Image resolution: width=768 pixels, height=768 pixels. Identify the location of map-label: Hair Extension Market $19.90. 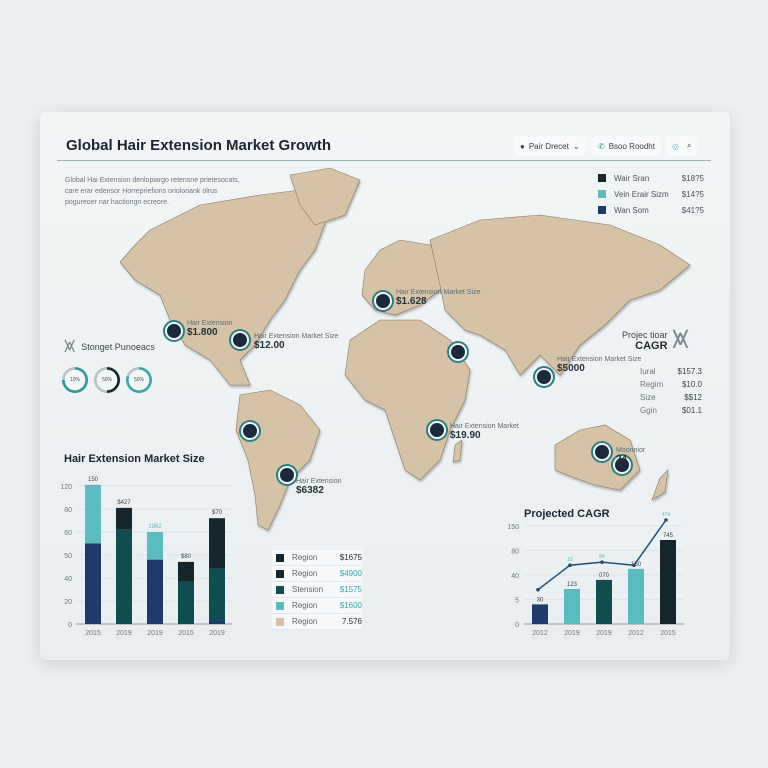
(484, 432).